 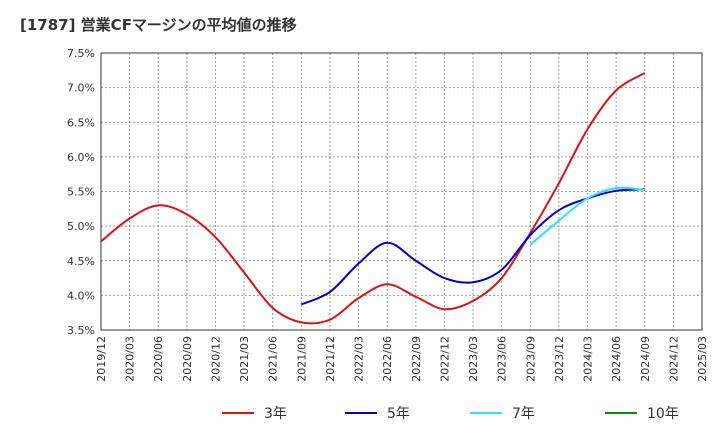 What do you see at coordinates (273, 359) in the screenshot?
I see `x-tick-label: 2021/06` at bounding box center [273, 359].